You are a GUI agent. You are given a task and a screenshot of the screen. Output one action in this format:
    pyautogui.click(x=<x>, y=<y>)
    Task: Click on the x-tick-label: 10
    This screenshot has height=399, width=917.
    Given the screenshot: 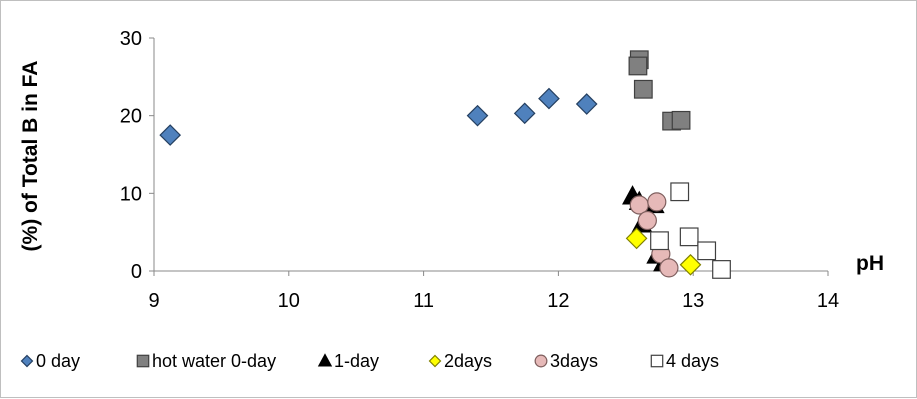 What is the action you would take?
    pyautogui.click(x=289, y=301)
    